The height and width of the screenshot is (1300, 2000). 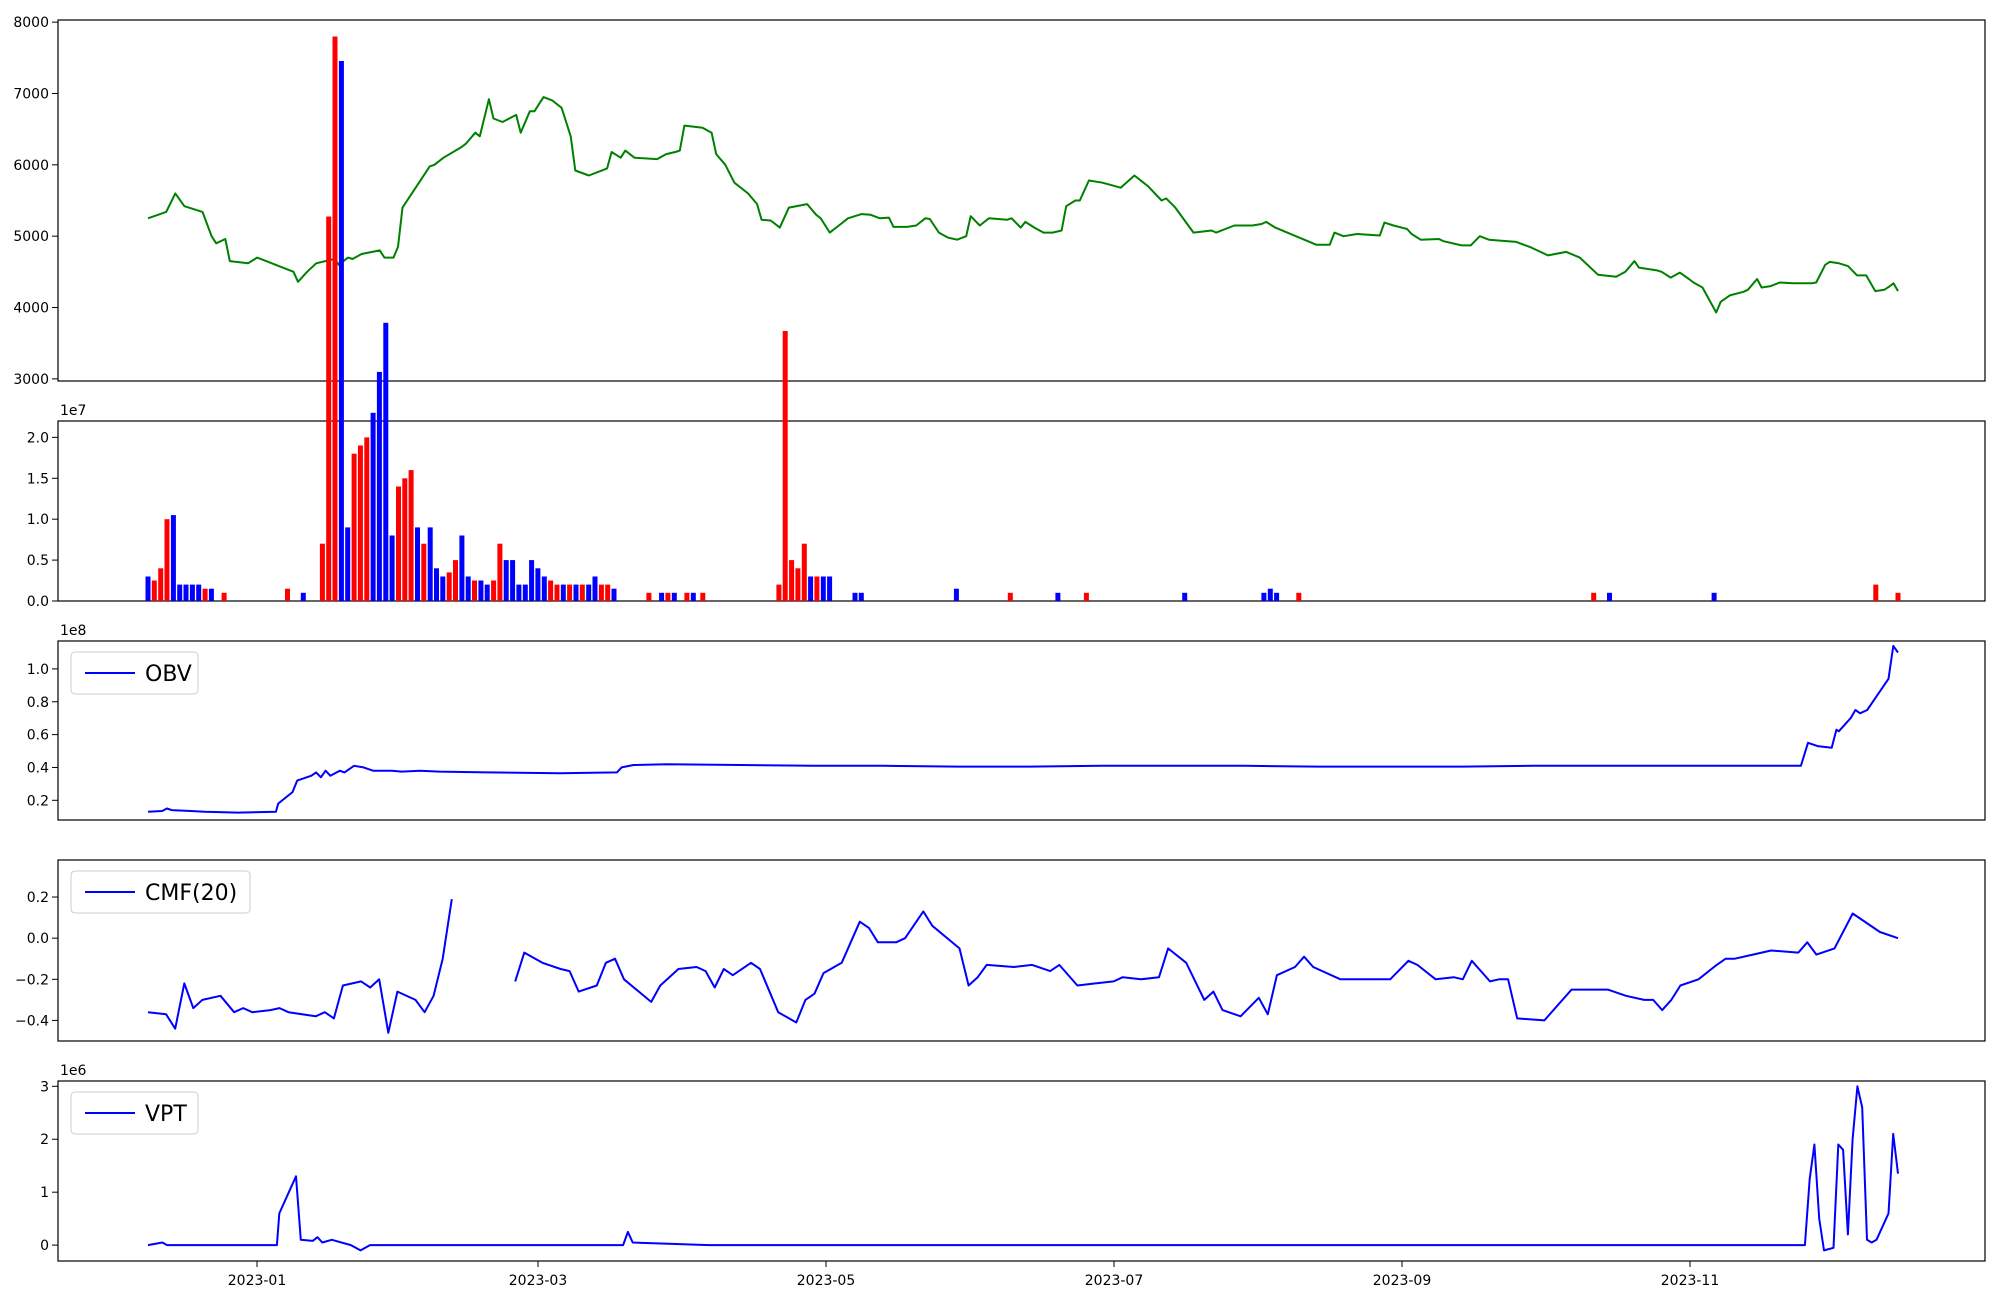 I want to click on legend-label: CMF(20), so click(x=191, y=893).